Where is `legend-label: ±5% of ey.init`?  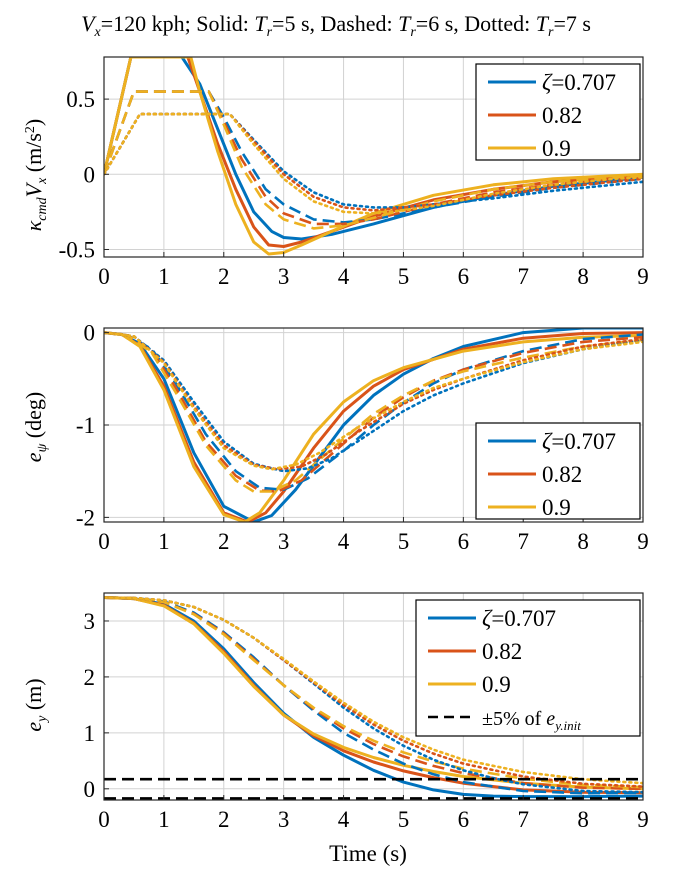 legend-label: ±5% of ey.init is located at coordinates (531, 720).